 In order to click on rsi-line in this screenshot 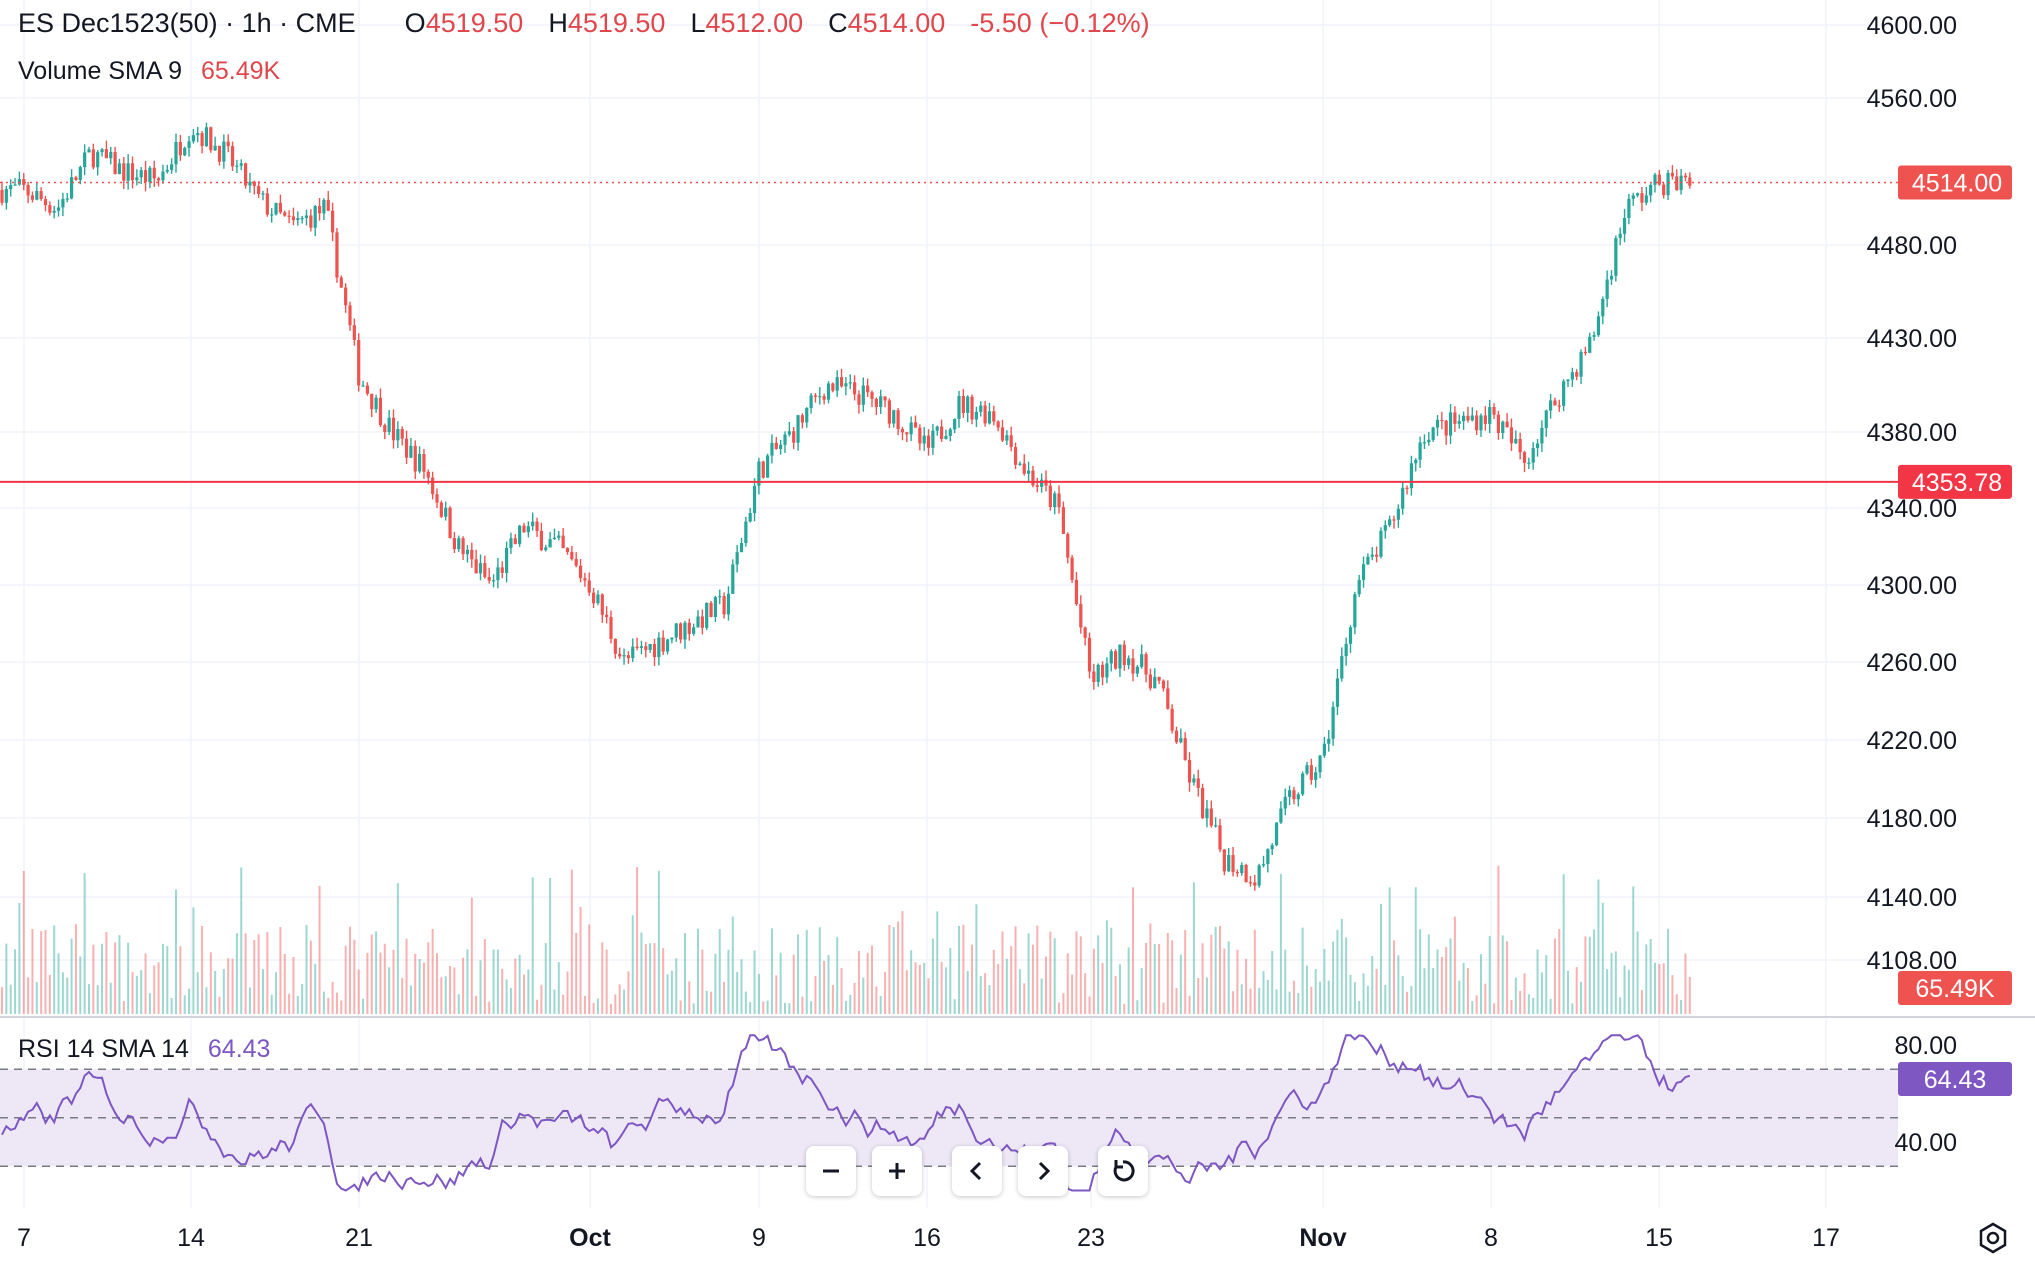, I will do `click(846, 1113)`.